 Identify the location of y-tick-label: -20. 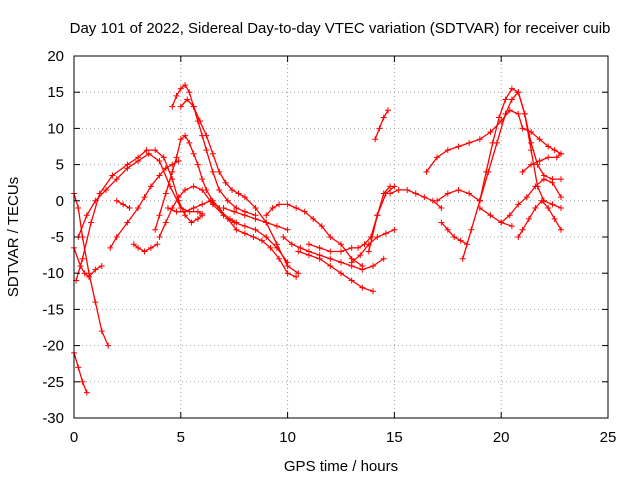
(53, 346).